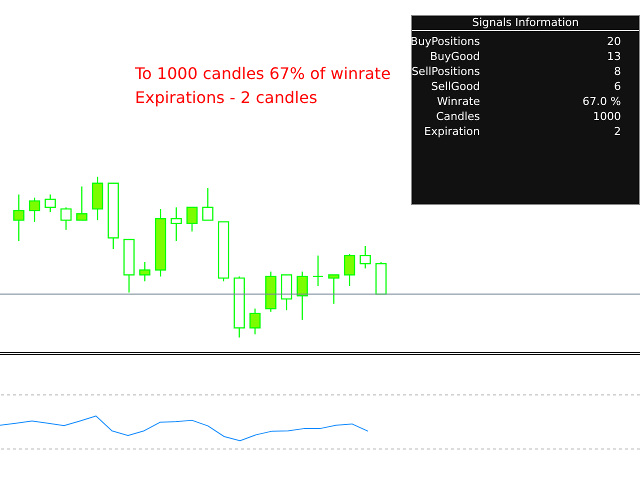 The image size is (640, 480). I want to click on text: Signals Information, so click(525, 23).